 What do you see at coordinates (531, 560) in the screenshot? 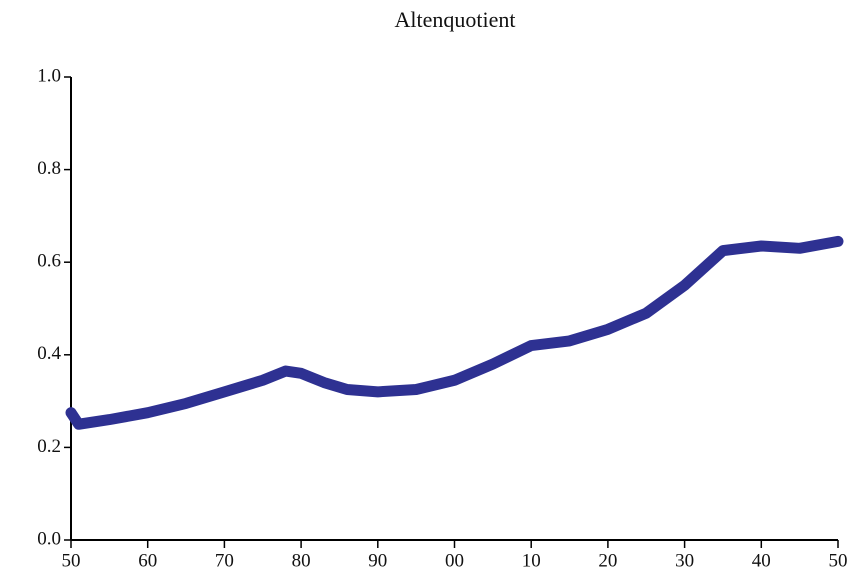
I see `x-tick-label: 10` at bounding box center [531, 560].